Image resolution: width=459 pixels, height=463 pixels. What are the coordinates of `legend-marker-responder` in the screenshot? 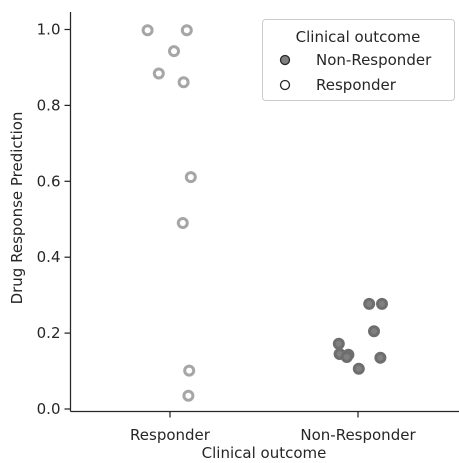 It's located at (285, 85).